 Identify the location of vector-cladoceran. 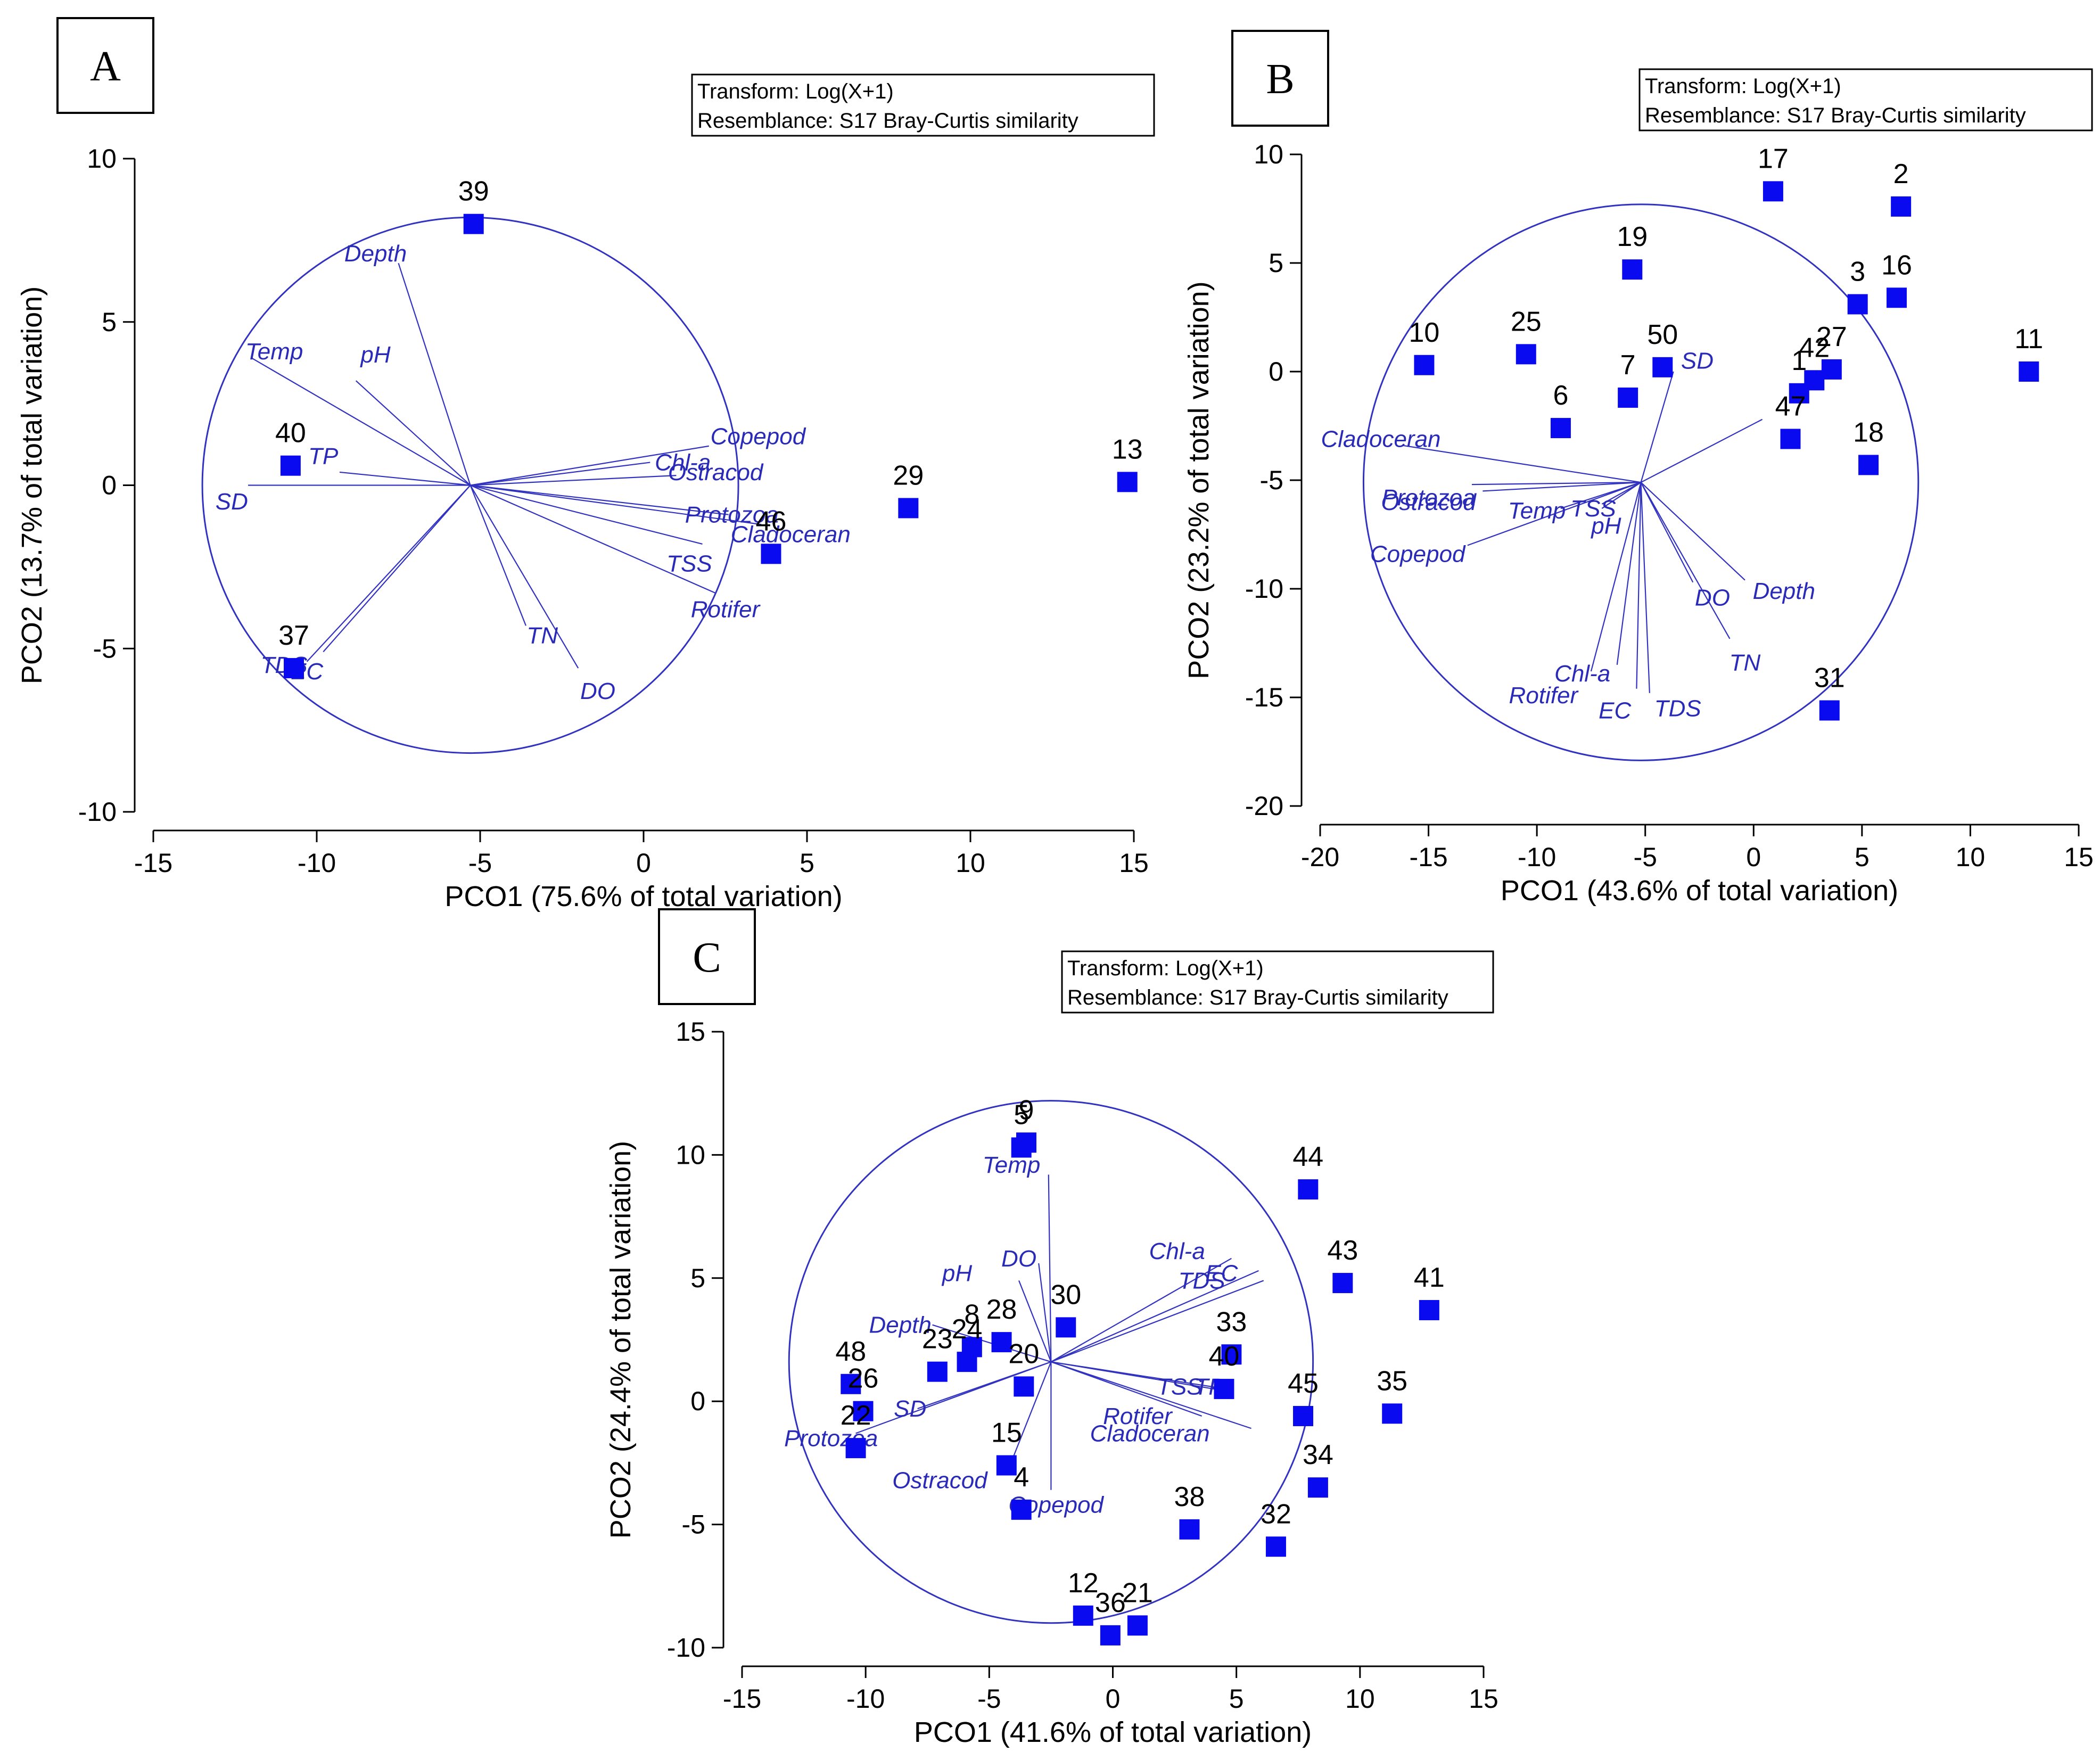
(1521, 464).